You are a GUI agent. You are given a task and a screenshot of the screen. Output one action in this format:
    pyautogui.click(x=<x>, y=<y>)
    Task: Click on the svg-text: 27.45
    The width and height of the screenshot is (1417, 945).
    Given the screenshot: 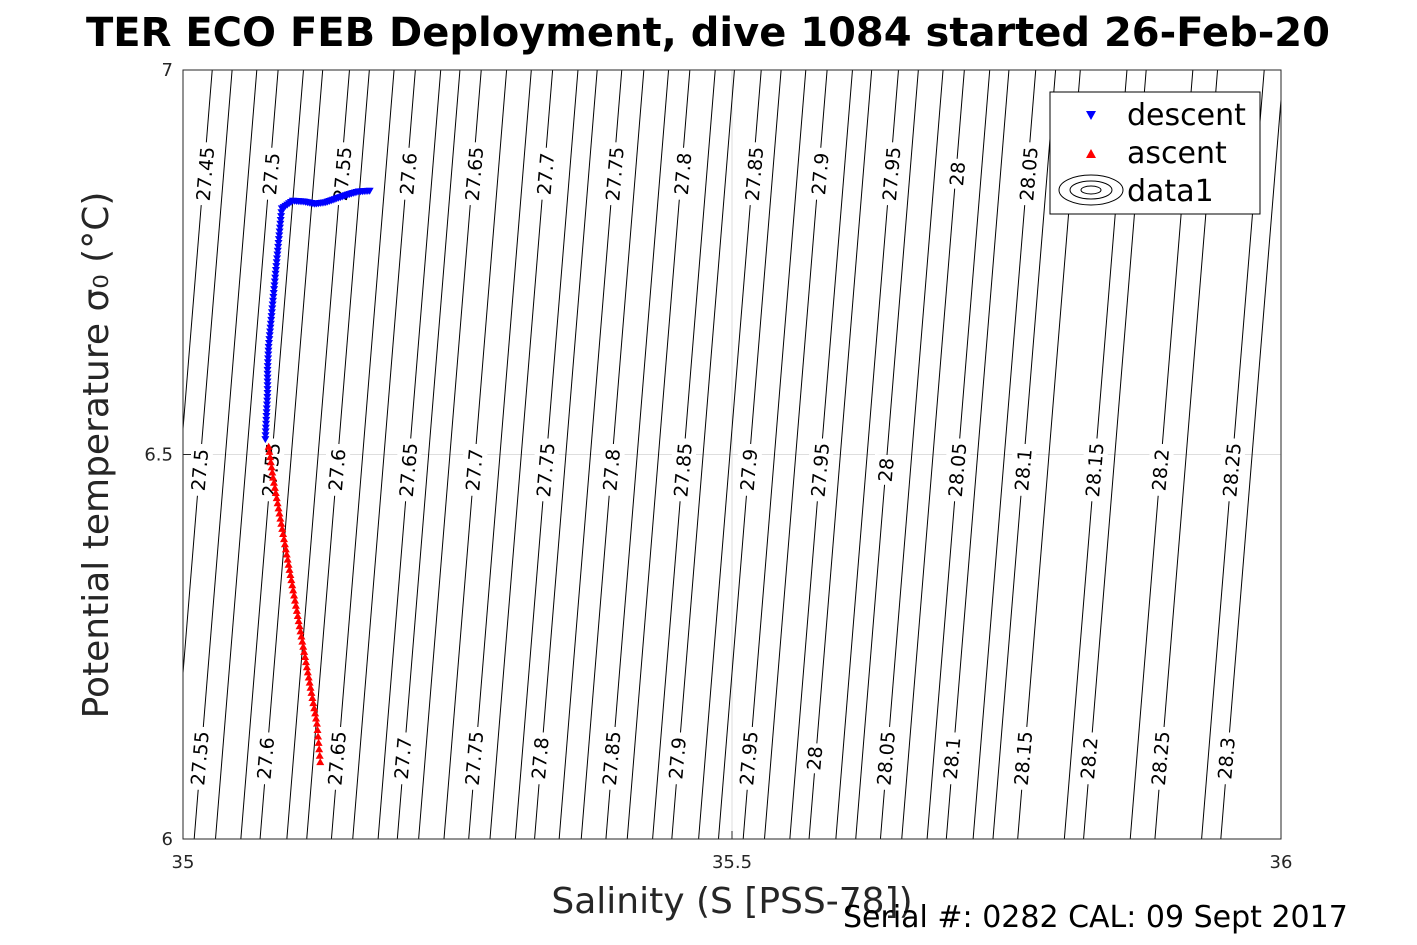 What is the action you would take?
    pyautogui.click(x=206, y=174)
    